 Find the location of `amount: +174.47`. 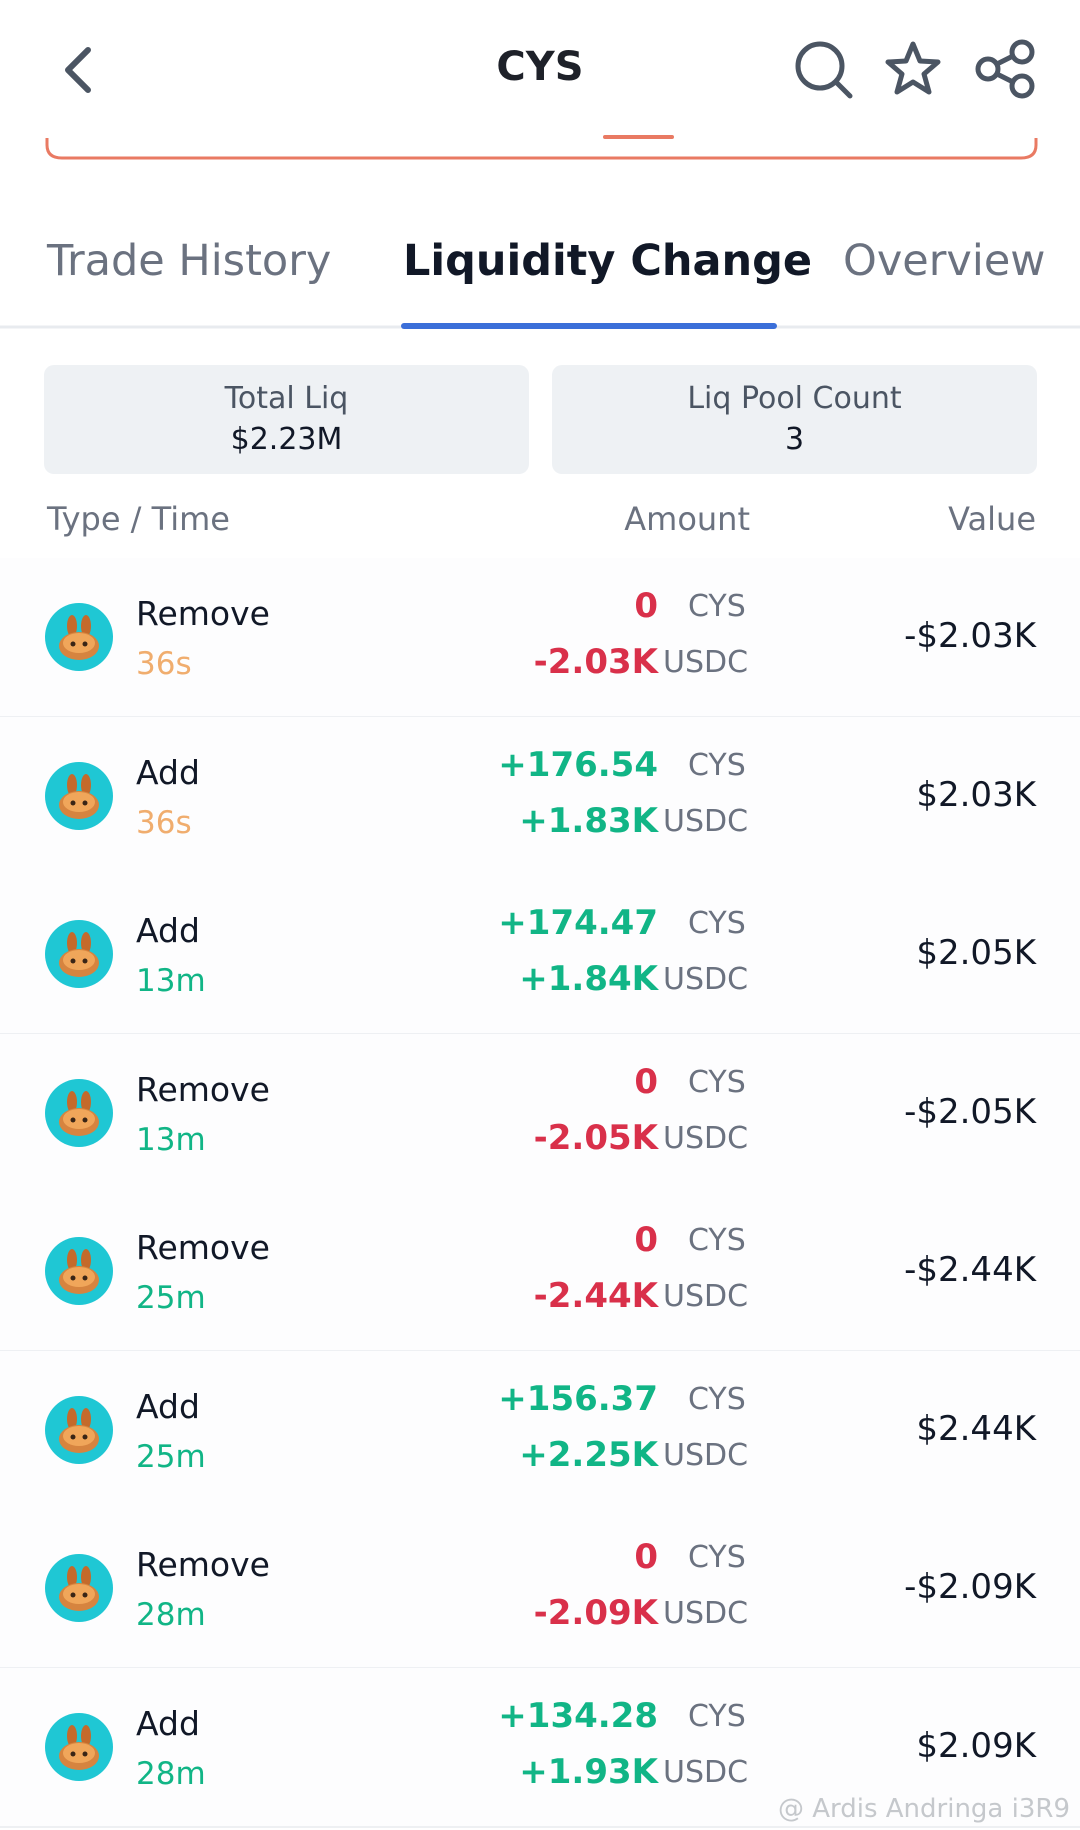

amount: +174.47 is located at coordinates (578, 923).